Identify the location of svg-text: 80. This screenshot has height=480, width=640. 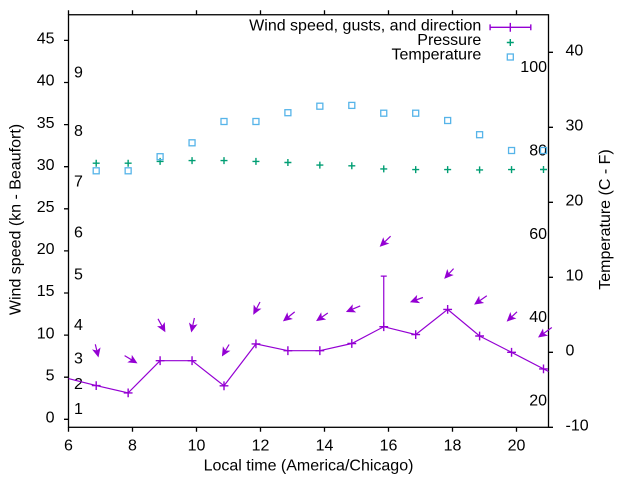
(538, 151).